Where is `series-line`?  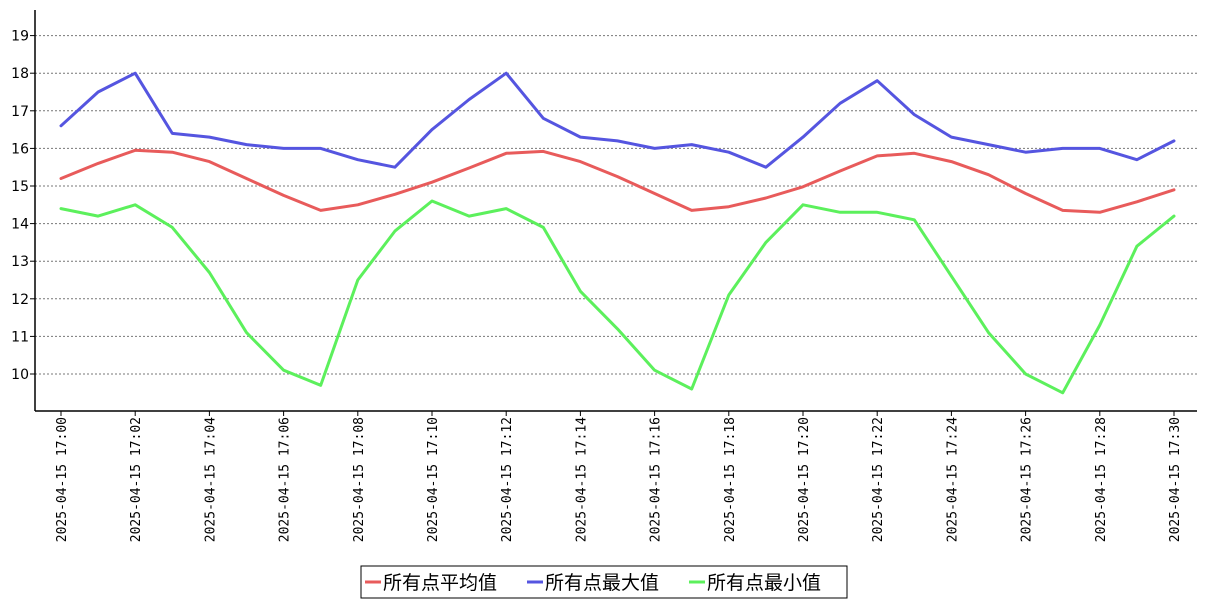
series-line is located at coordinates (617, 181).